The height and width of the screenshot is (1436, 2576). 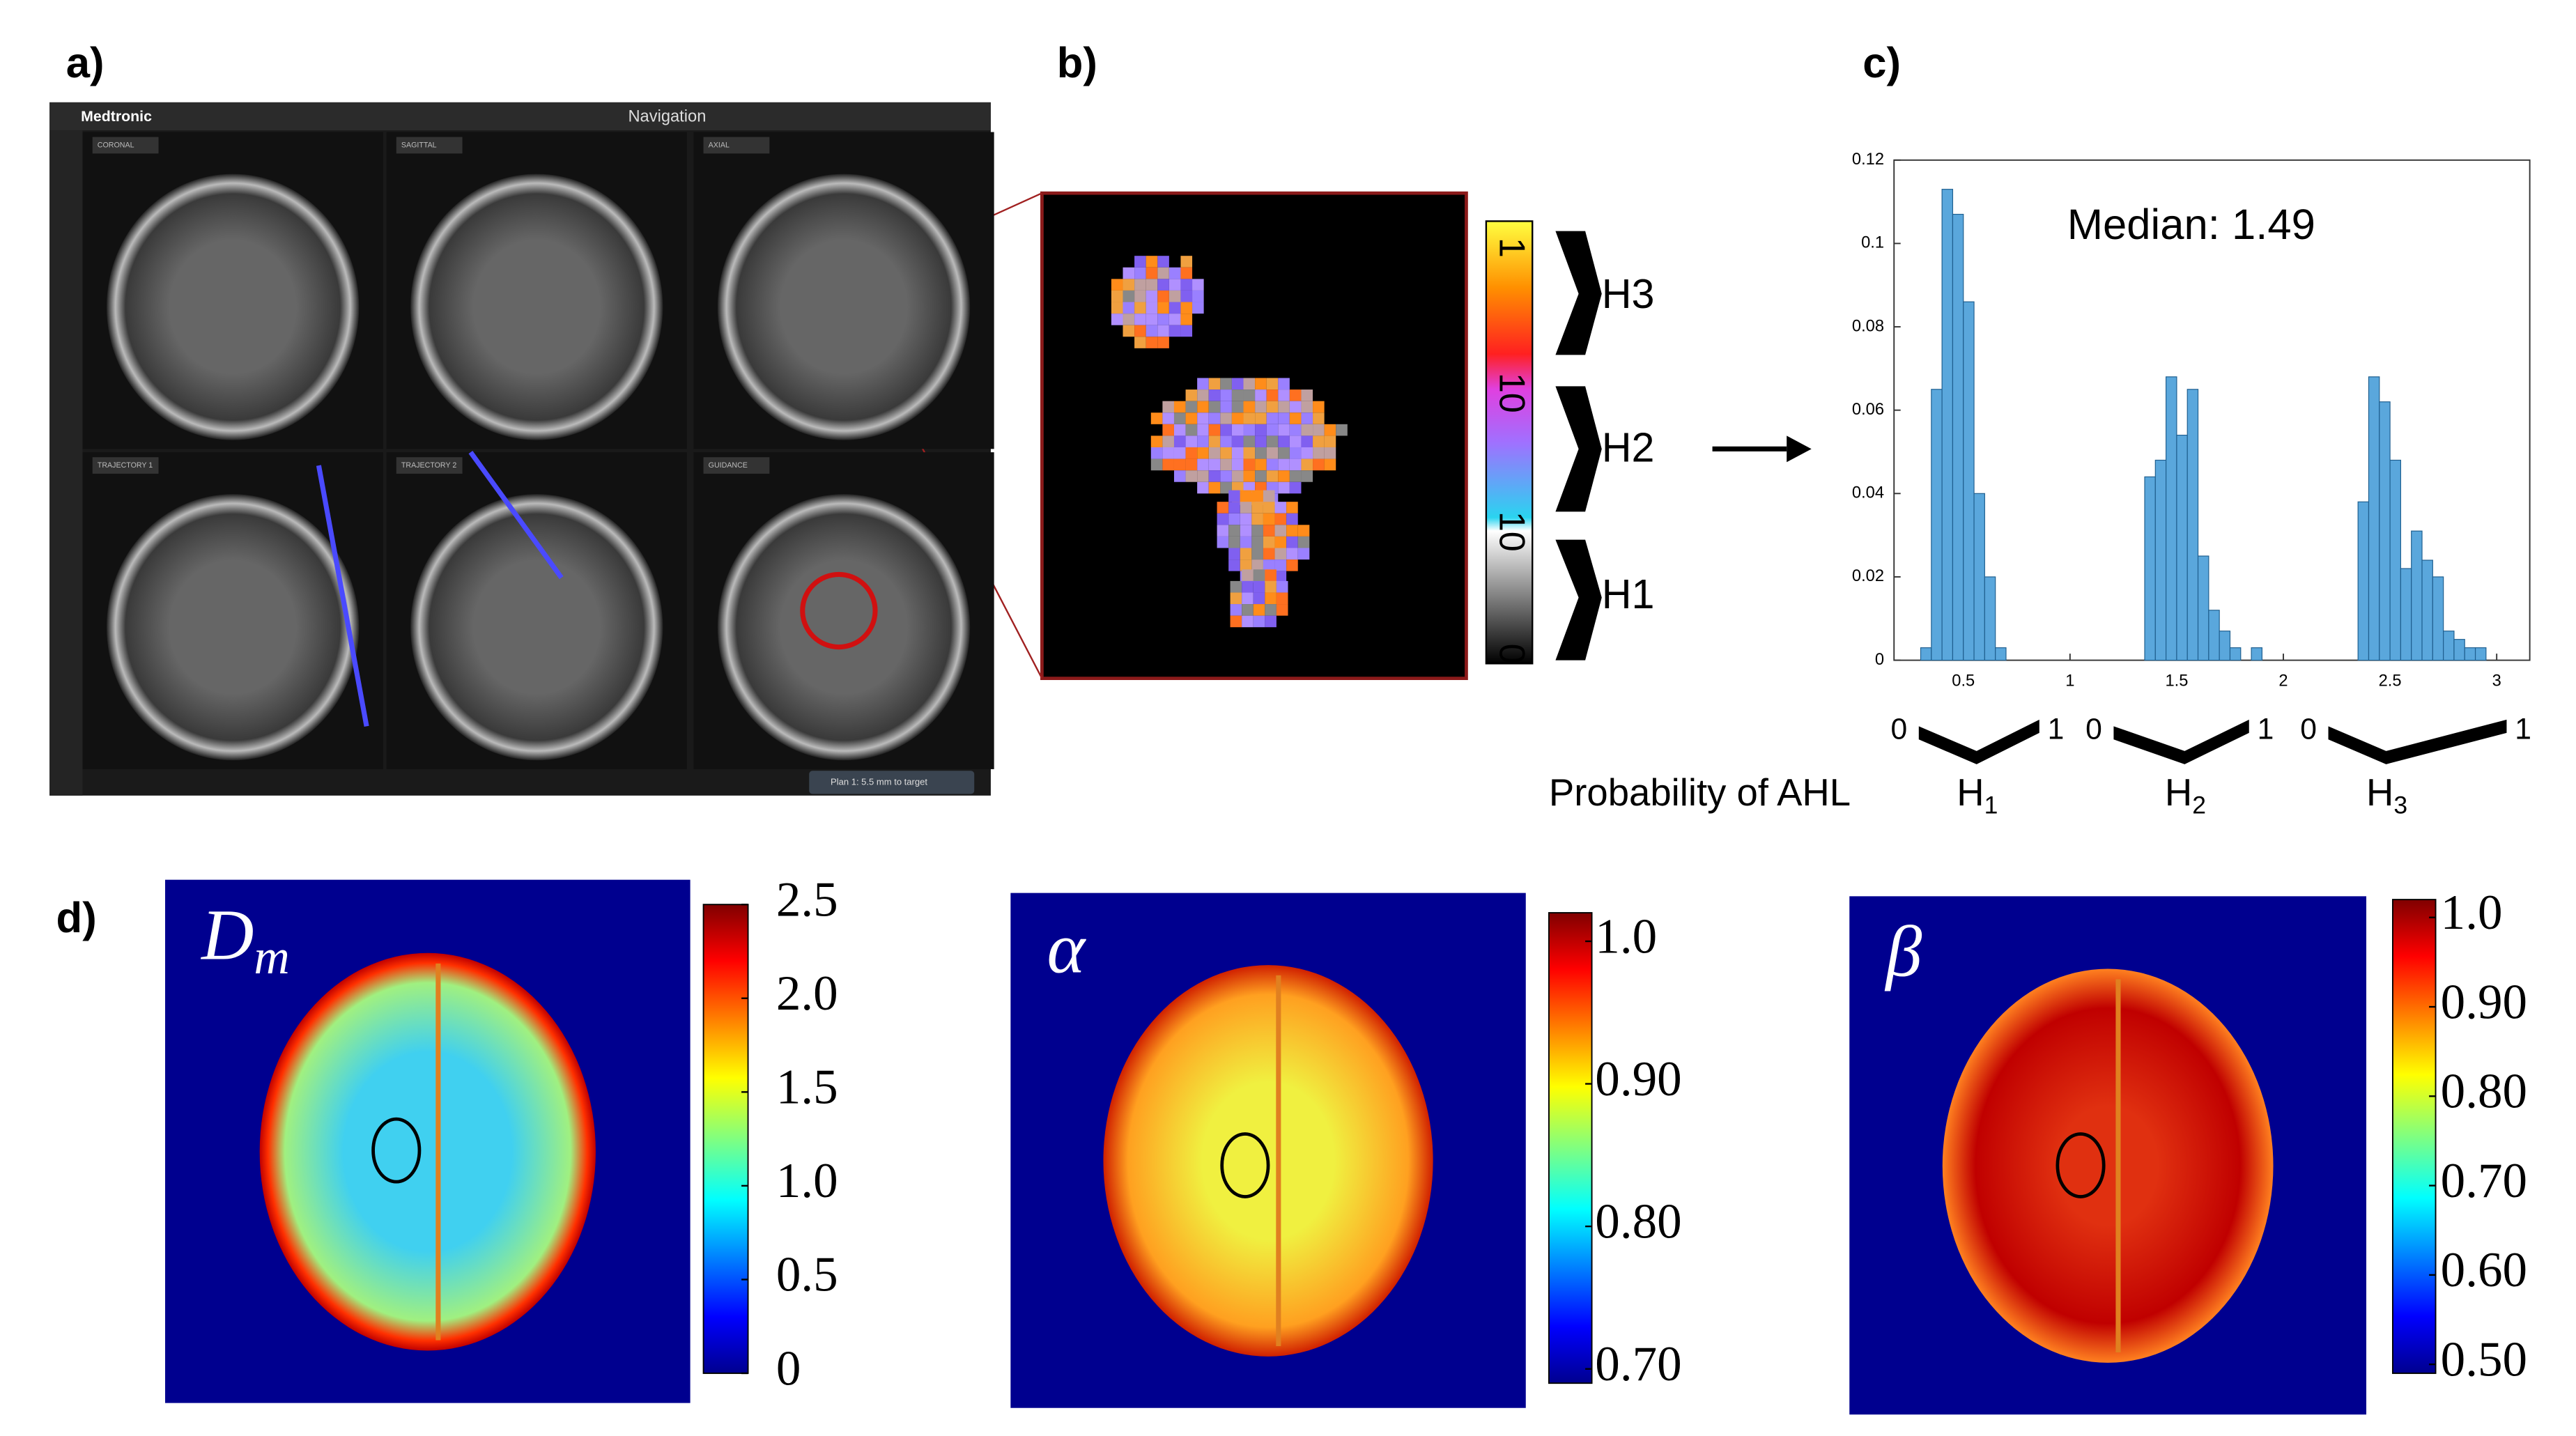 What do you see at coordinates (227, 935) in the screenshot?
I see `symbol: D` at bounding box center [227, 935].